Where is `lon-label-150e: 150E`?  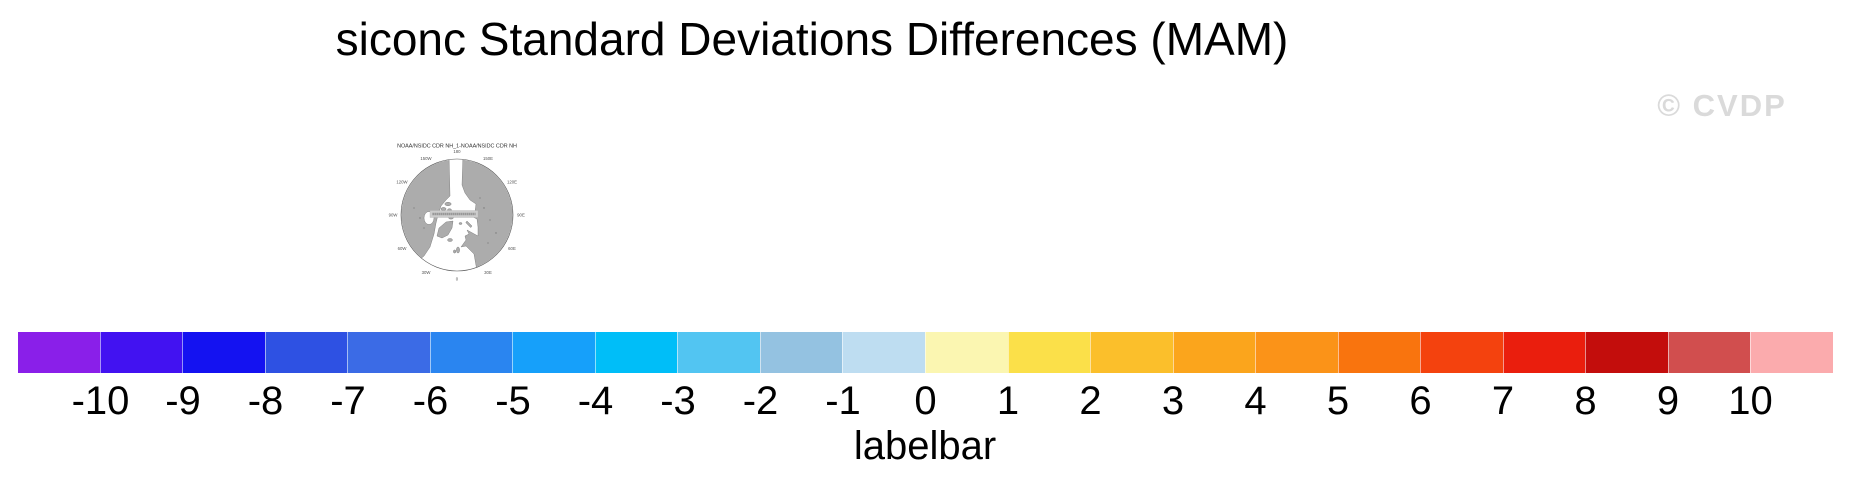
lon-label-150e: 150E is located at coordinates (488, 158).